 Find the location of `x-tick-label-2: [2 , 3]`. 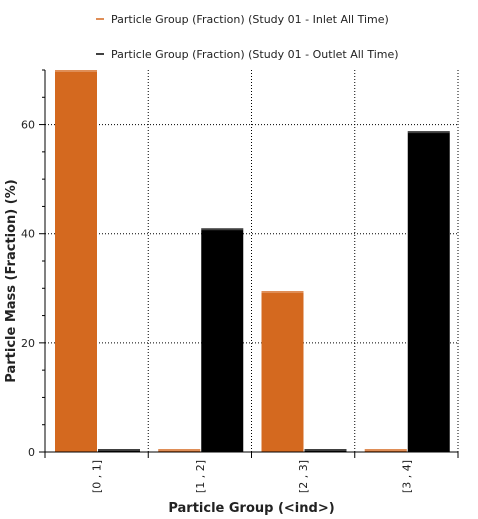

x-tick-label-2: [2 , 3] is located at coordinates (303, 476).